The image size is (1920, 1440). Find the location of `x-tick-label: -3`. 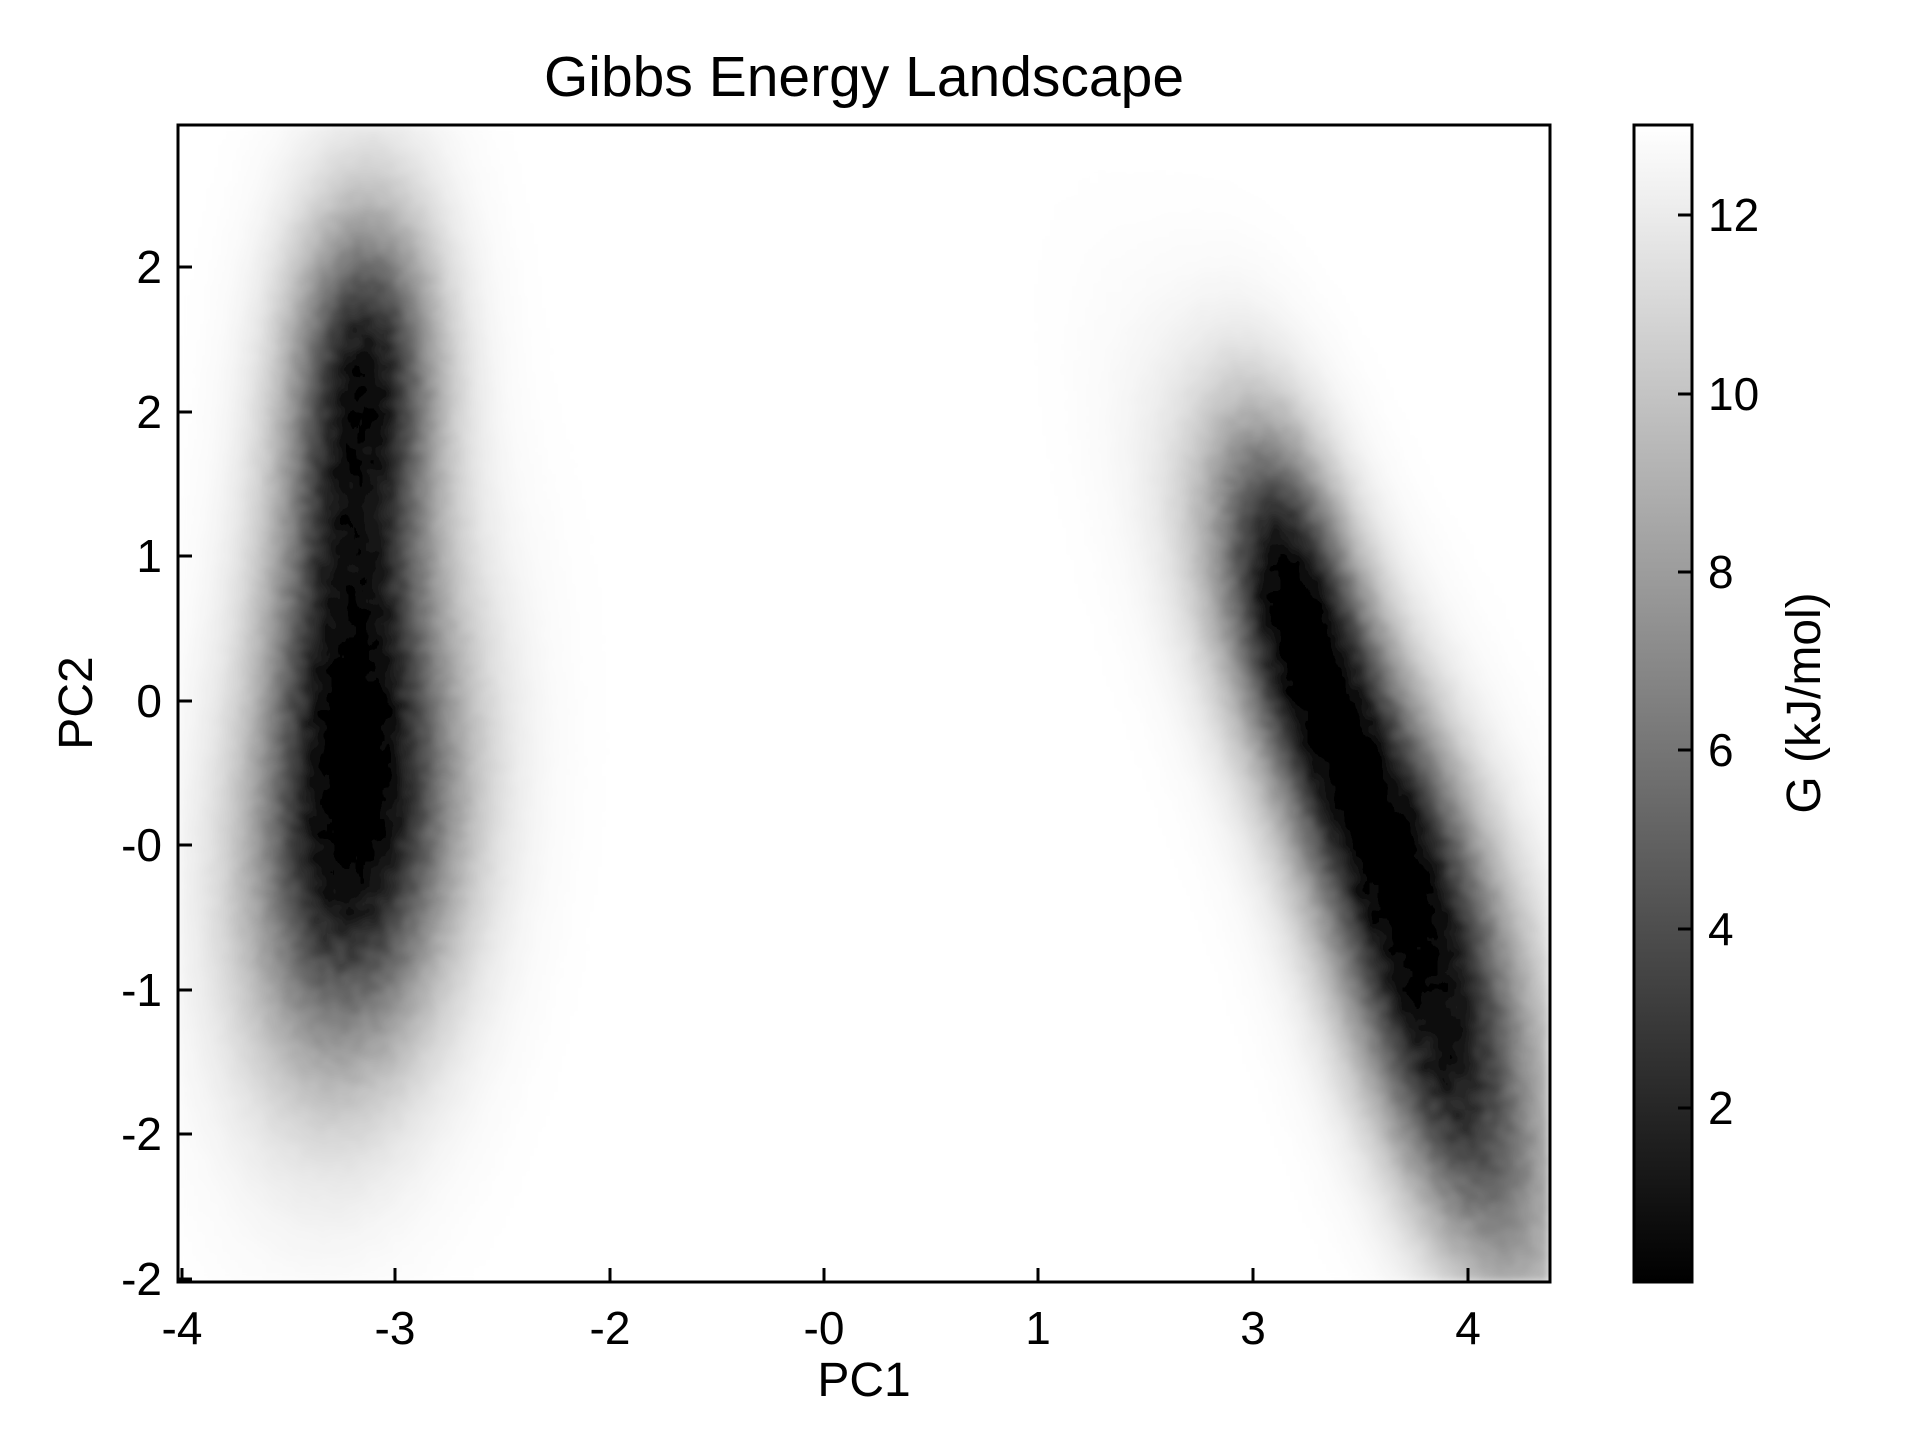

x-tick-label: -3 is located at coordinates (395, 1328).